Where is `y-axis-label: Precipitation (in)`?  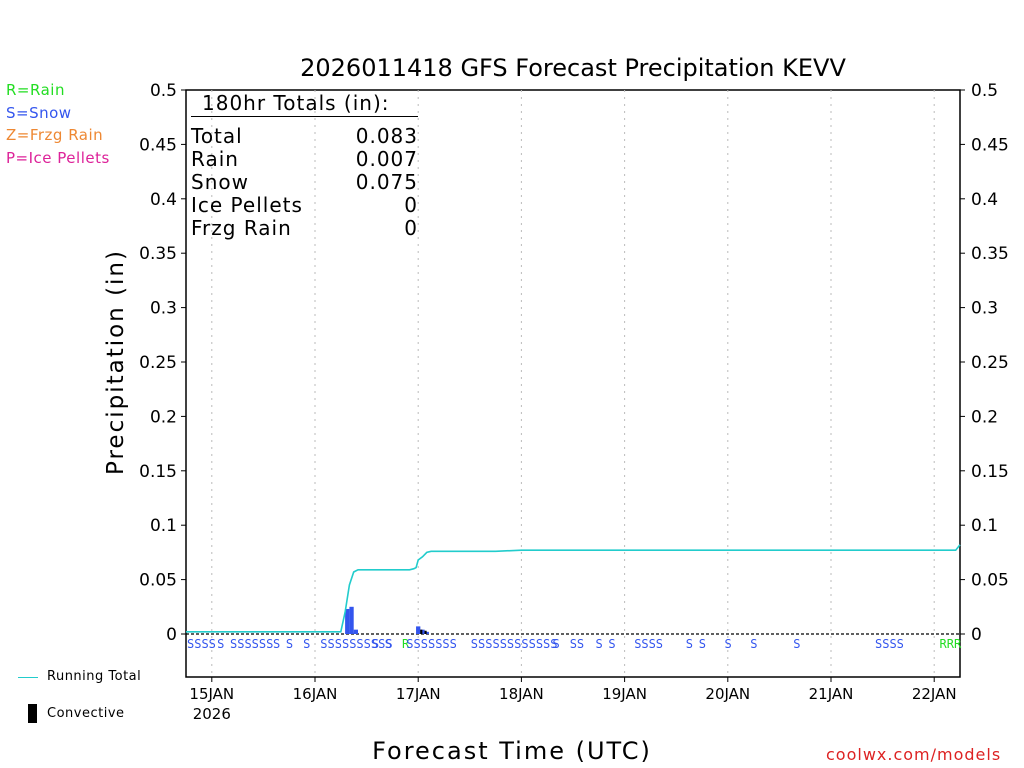 y-axis-label: Precipitation (in) is located at coordinates (116, 362).